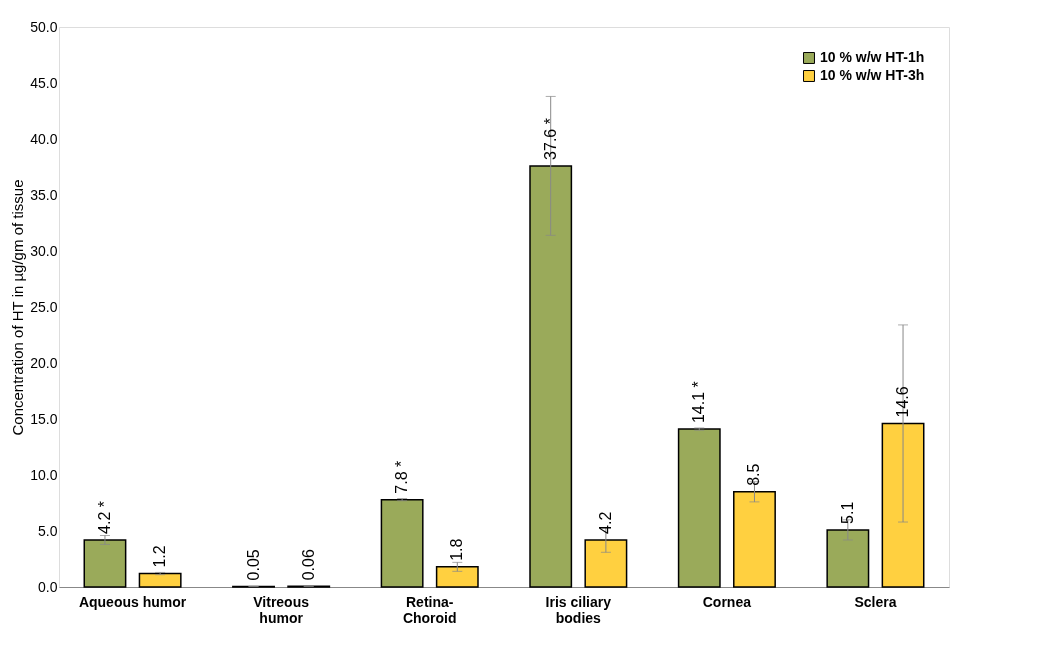 This screenshot has height=666, width=1050. What do you see at coordinates (903, 402) in the screenshot?
I see `data-label: 14.6` at bounding box center [903, 402].